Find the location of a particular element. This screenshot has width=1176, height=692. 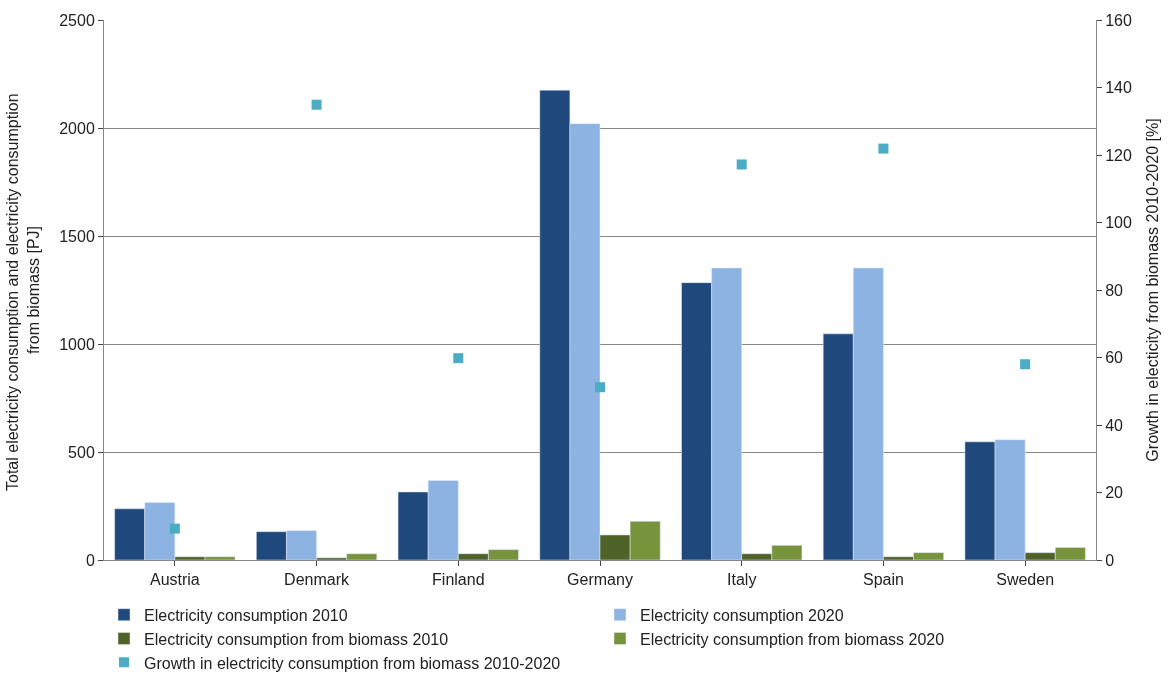

x-tick-label: Austria is located at coordinates (174, 580).